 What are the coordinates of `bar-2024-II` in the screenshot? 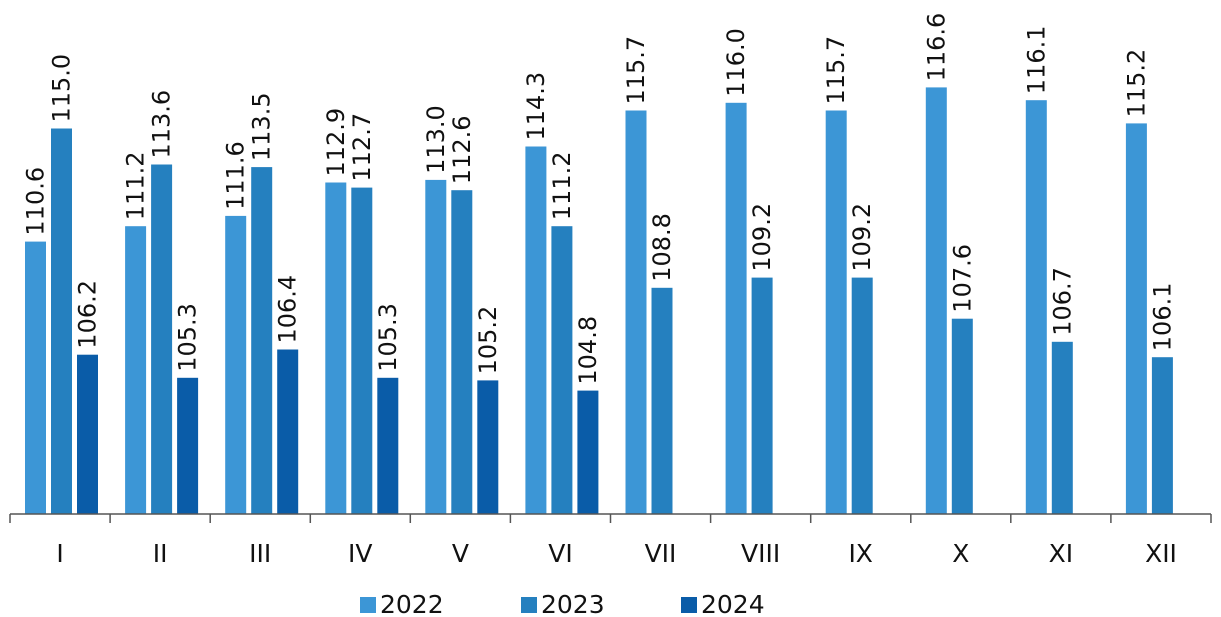 It's located at (188, 445).